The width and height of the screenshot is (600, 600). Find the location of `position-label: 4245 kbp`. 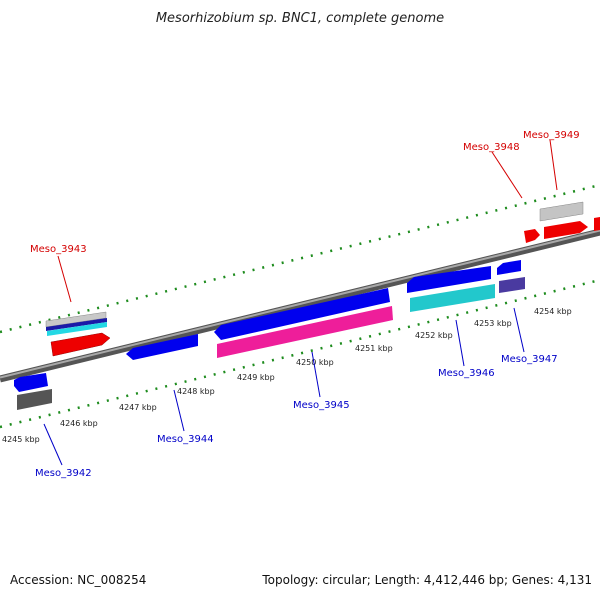

position-label: 4245 kbp is located at coordinates (21, 439).